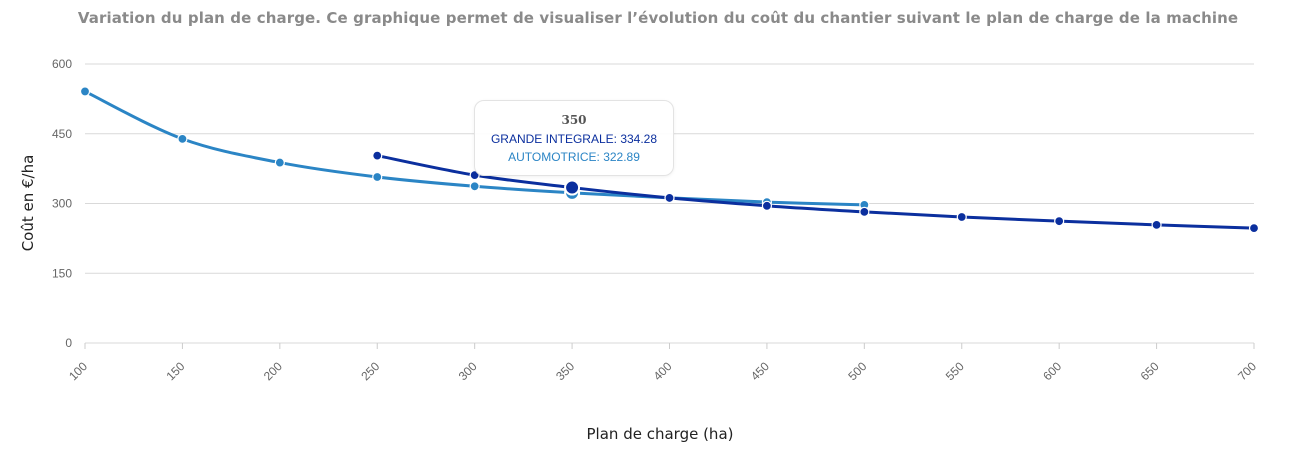  I want to click on y-tick-label-450: 450, so click(62, 134).